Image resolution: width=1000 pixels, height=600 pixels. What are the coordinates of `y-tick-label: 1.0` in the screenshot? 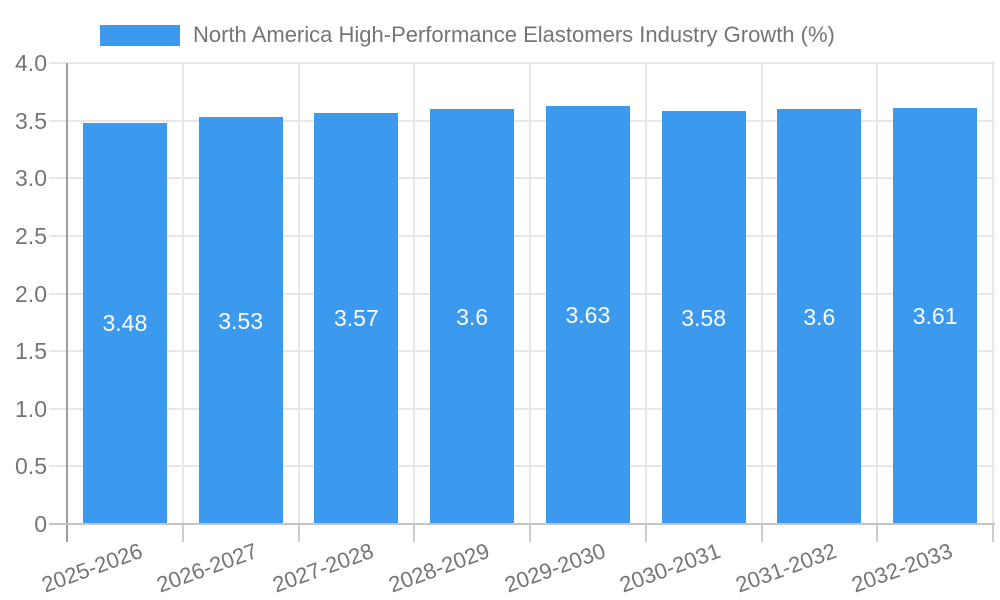 It's located at (31, 408).